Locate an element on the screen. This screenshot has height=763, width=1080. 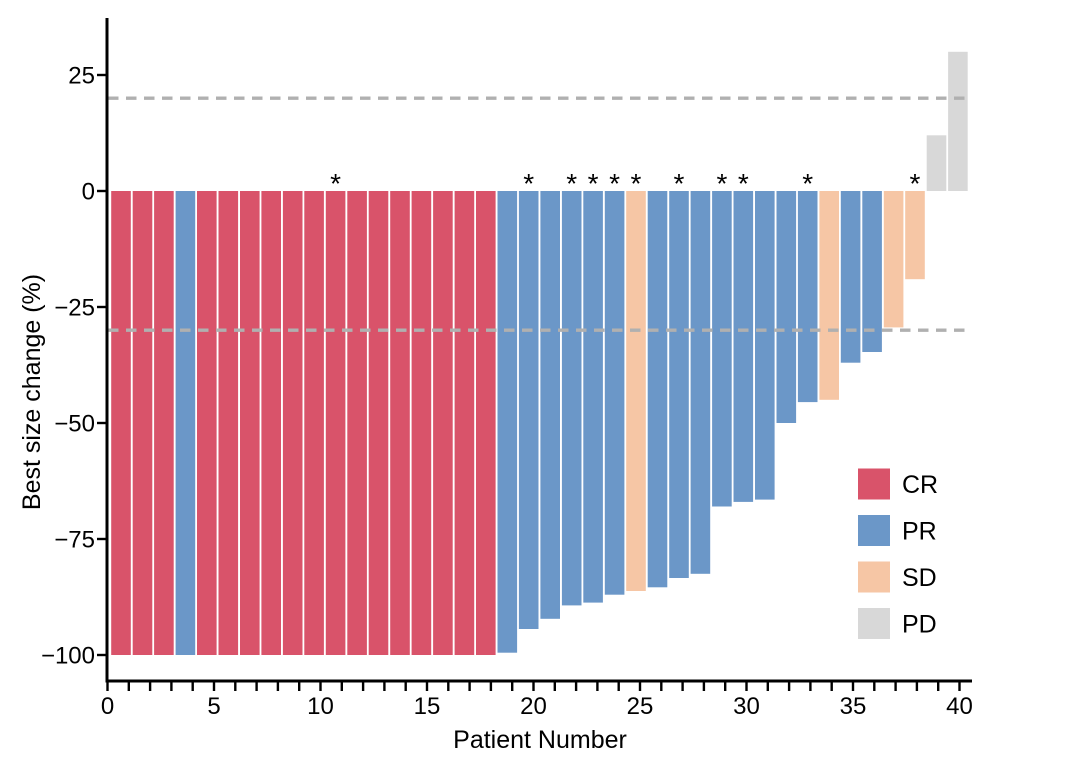
legend-swatch-SD is located at coordinates (874, 577).